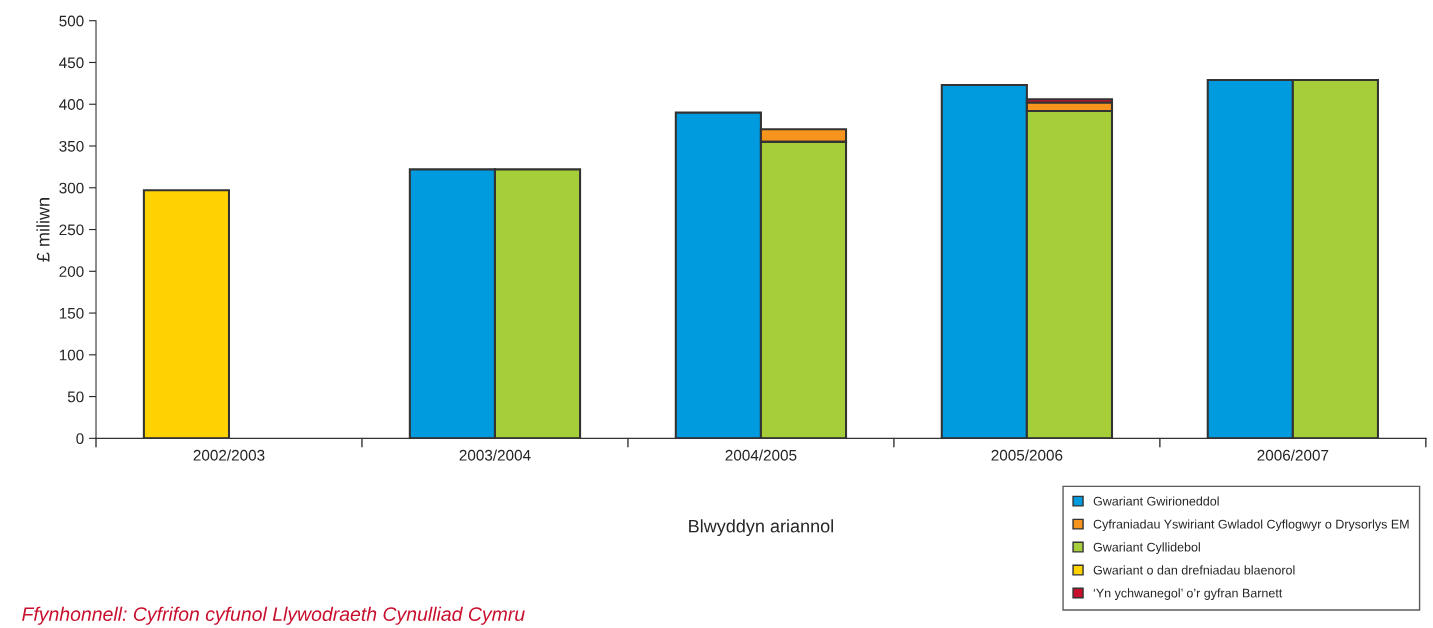 The height and width of the screenshot is (628, 1433). Describe the element at coordinates (71, 271) in the screenshot. I see `y-tick-label: 200` at that location.